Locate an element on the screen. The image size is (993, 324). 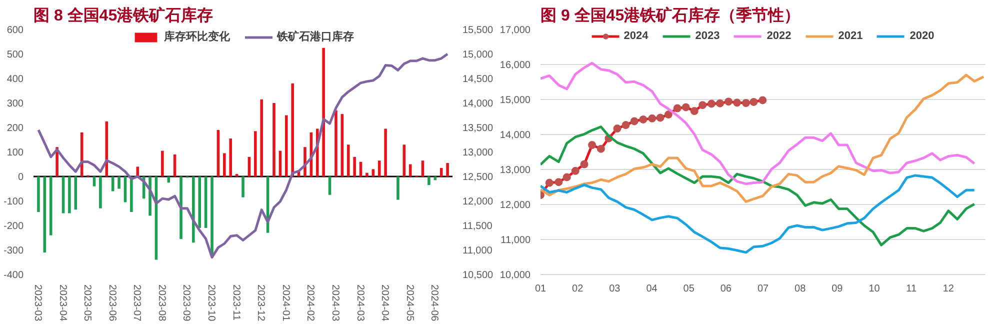
y2-tick-label: 15,500 is located at coordinates (478, 30).